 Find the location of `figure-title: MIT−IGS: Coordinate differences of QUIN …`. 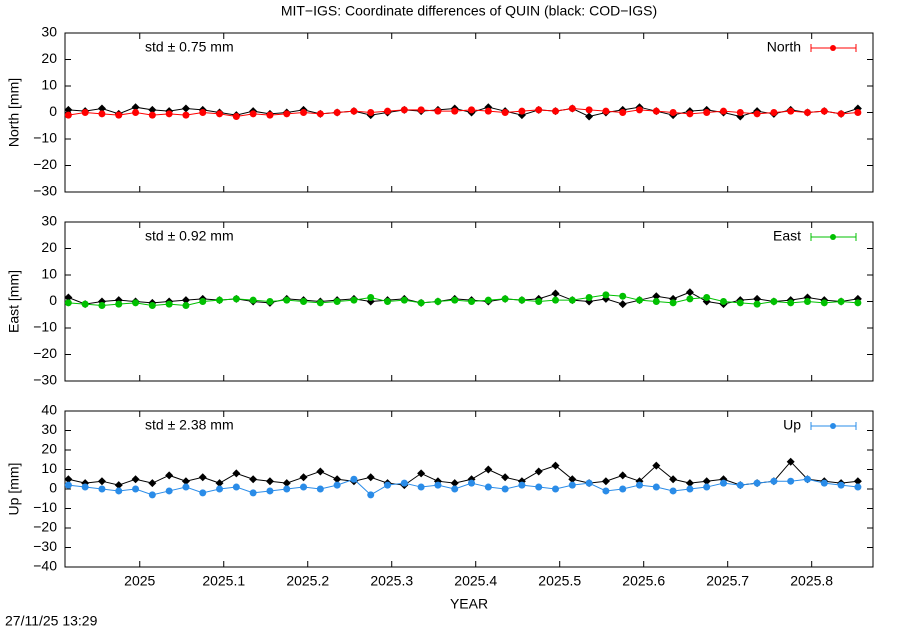

figure-title: MIT−IGS: Coordinate differences of QUIN … is located at coordinates (469, 11).